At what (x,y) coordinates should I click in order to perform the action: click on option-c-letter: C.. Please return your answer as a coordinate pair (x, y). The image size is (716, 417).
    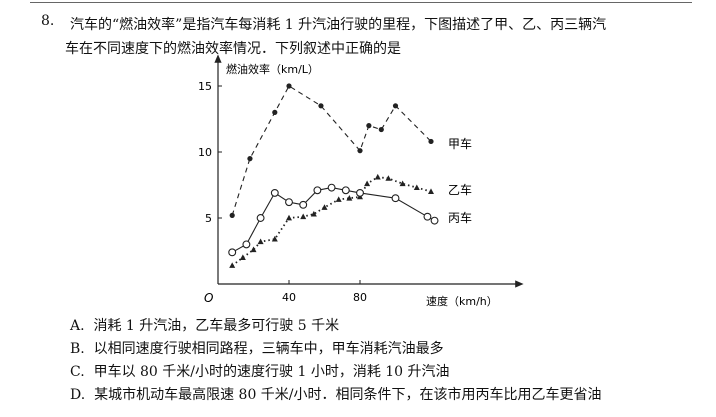
    Looking at the image, I should click on (77, 372).